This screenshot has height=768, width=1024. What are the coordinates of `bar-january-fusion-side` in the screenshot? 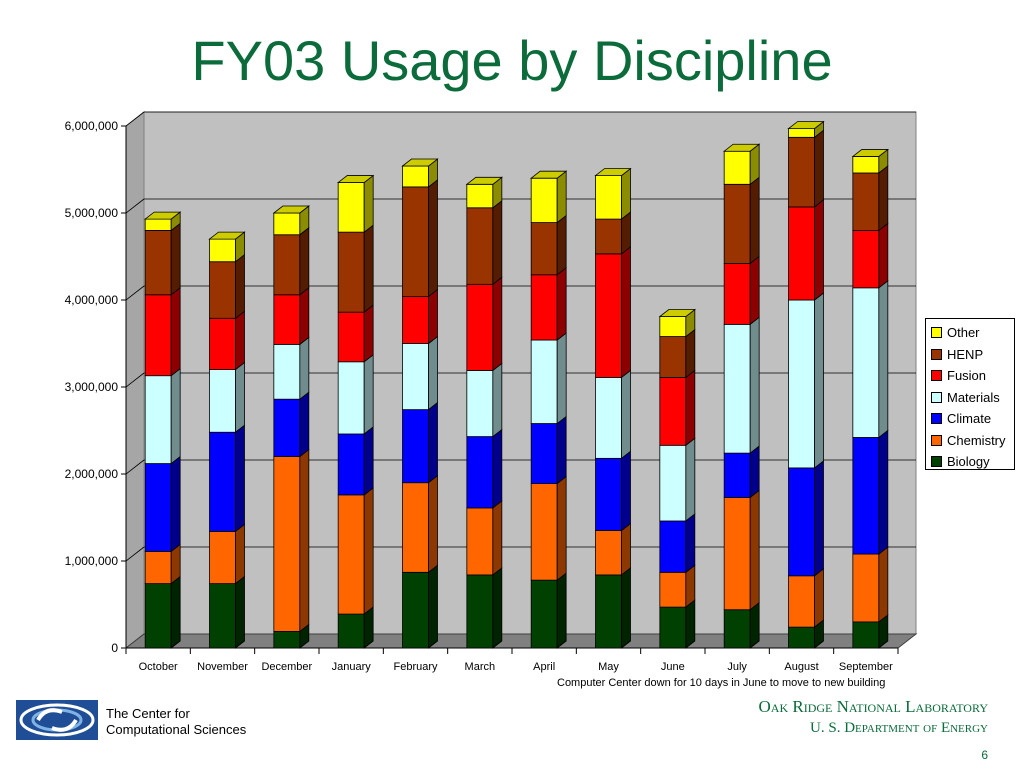 It's located at (368, 333).